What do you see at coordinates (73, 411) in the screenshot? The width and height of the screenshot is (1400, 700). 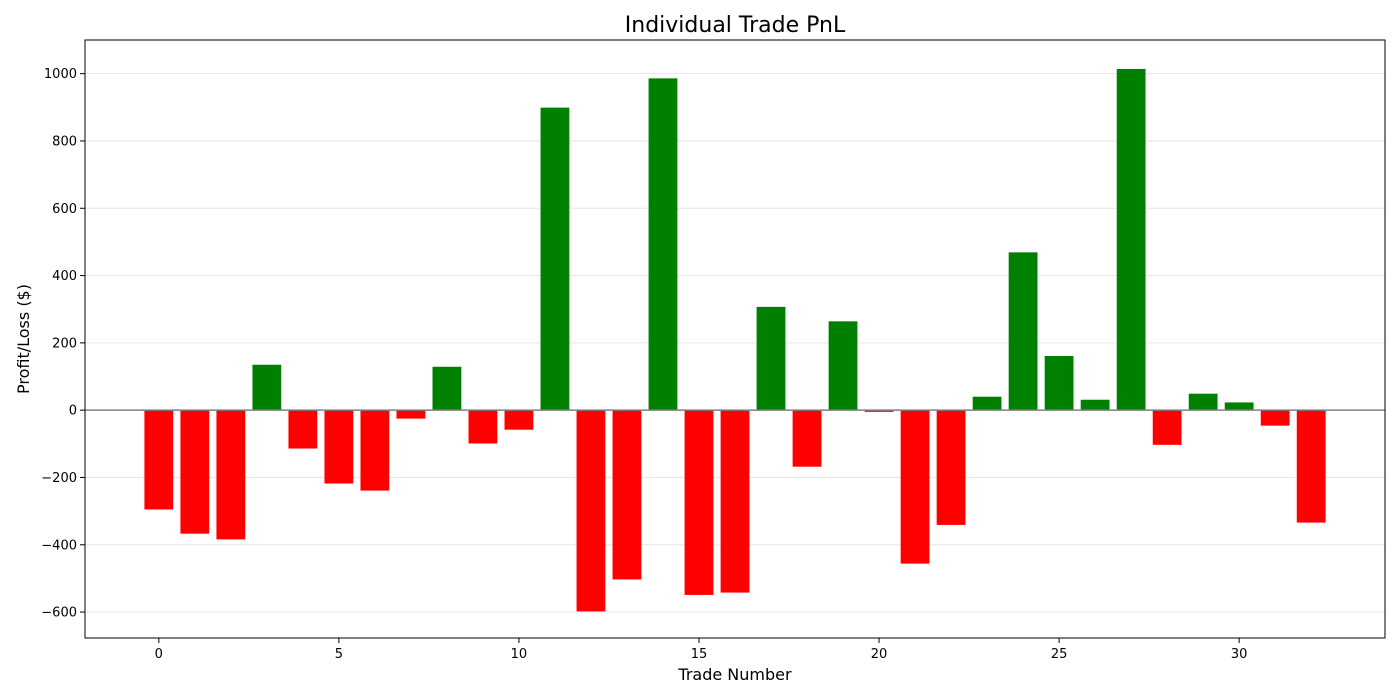 I see `y-tick-label: 0` at bounding box center [73, 411].